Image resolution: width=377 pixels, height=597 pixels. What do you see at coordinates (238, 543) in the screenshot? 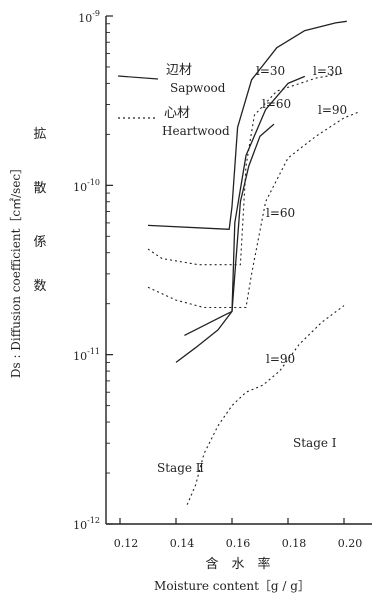
I see `x-tick-label: 0.16` at bounding box center [238, 543].